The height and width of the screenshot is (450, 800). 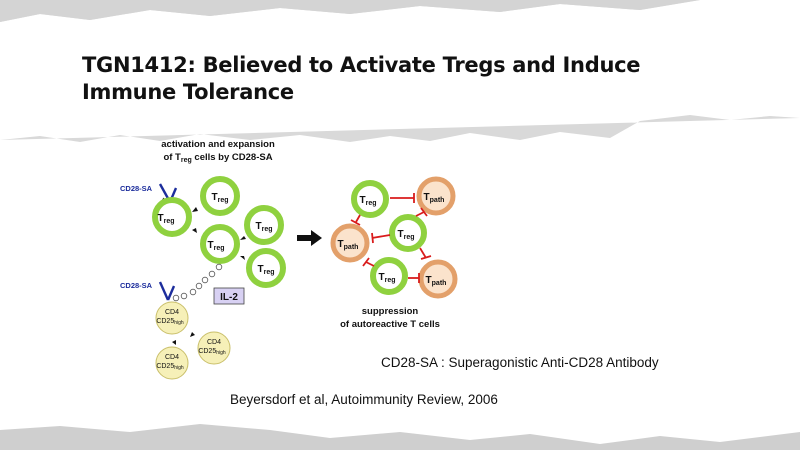 What do you see at coordinates (390, 311) in the screenshot?
I see `right-heading-line1: suppression` at bounding box center [390, 311].